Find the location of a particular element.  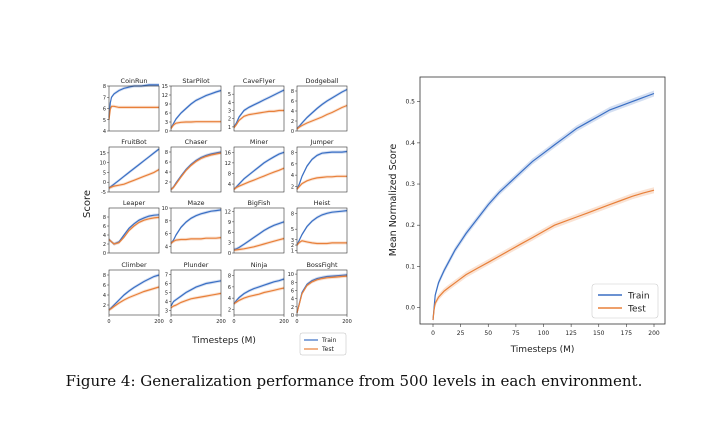

panel-jumper: Jumper 2 4 6 8 is located at coordinates (319, 165).